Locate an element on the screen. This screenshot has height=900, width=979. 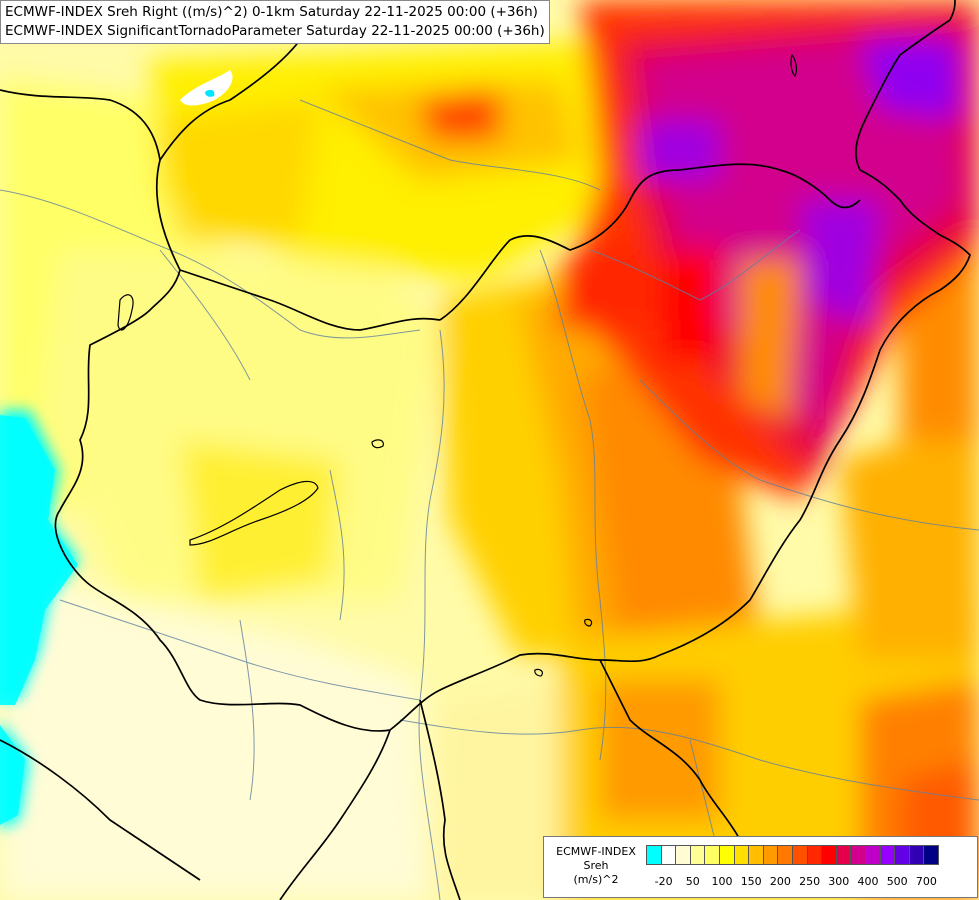
legend-ticks: -20 50 100 150 200 250 300 400 500 700 is located at coordinates (811, 882).